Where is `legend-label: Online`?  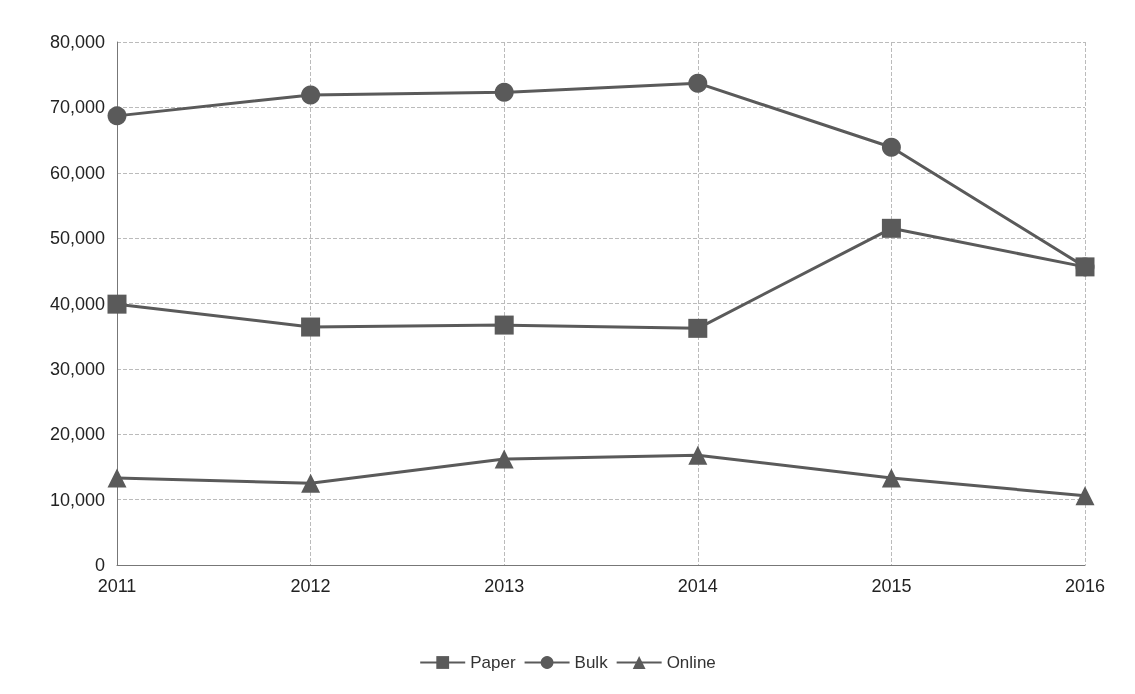
legend-label: Online is located at coordinates (691, 662).